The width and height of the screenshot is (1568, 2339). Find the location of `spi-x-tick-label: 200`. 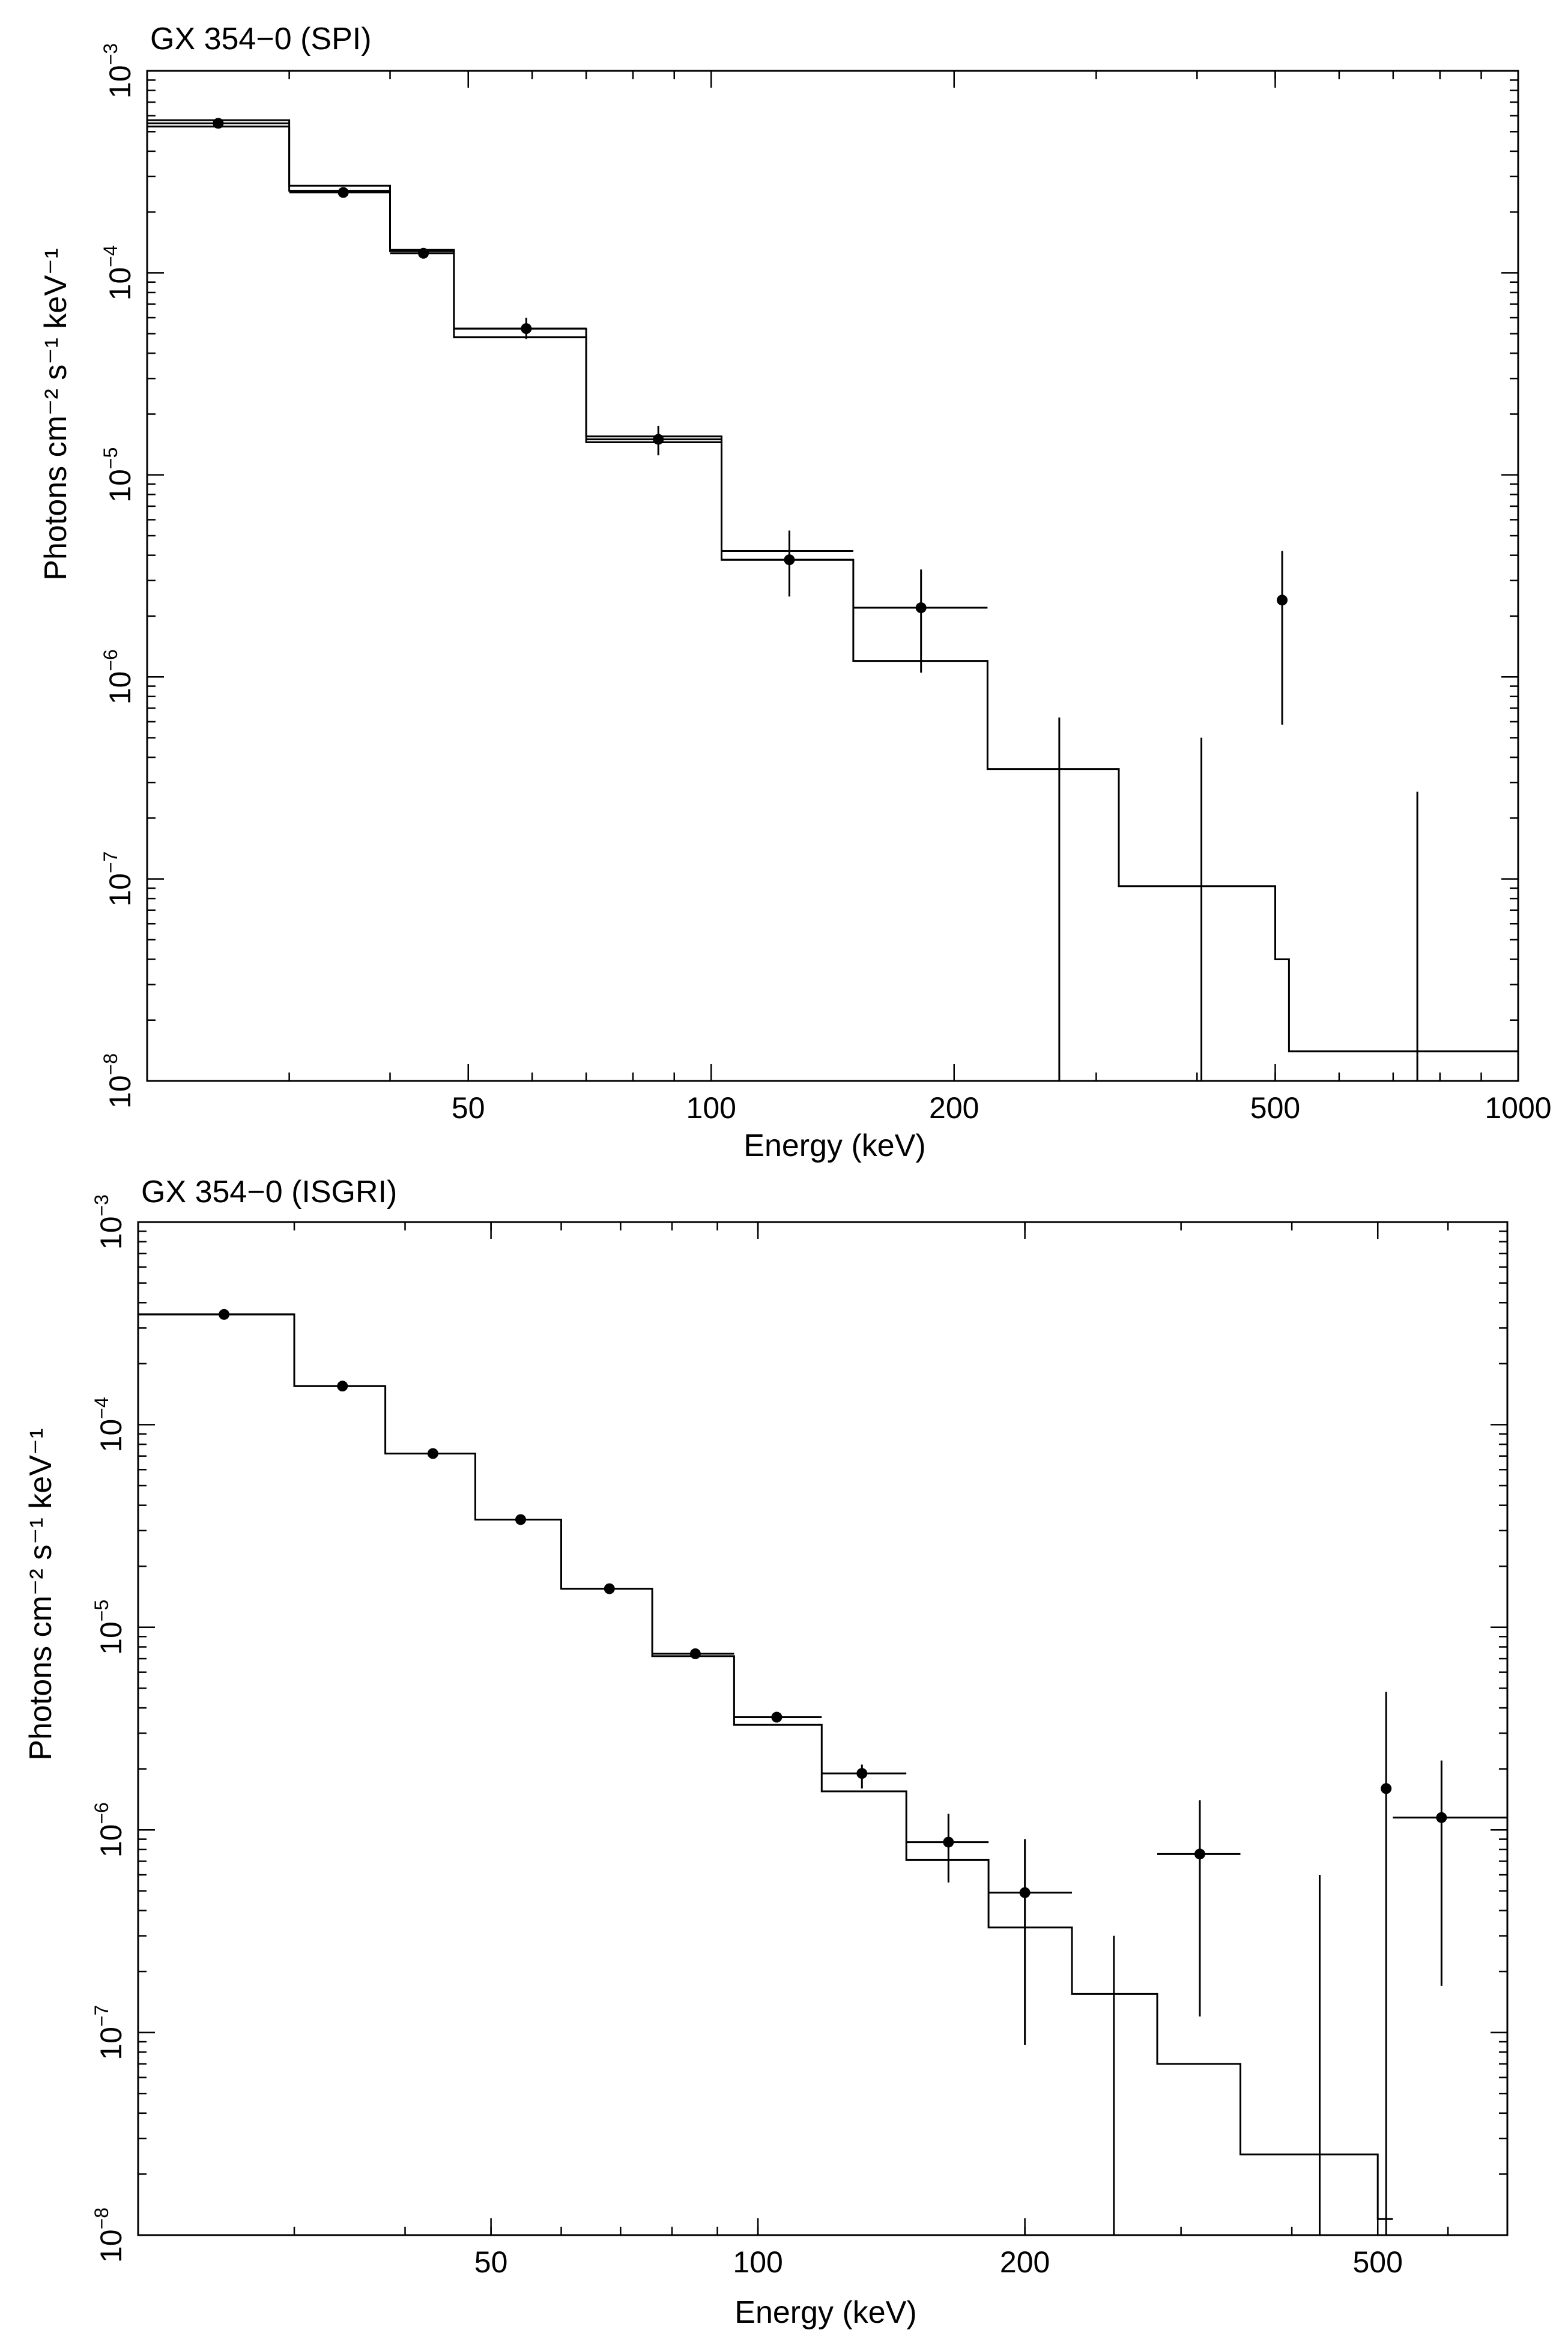

spi-x-tick-label: 200 is located at coordinates (954, 1108).